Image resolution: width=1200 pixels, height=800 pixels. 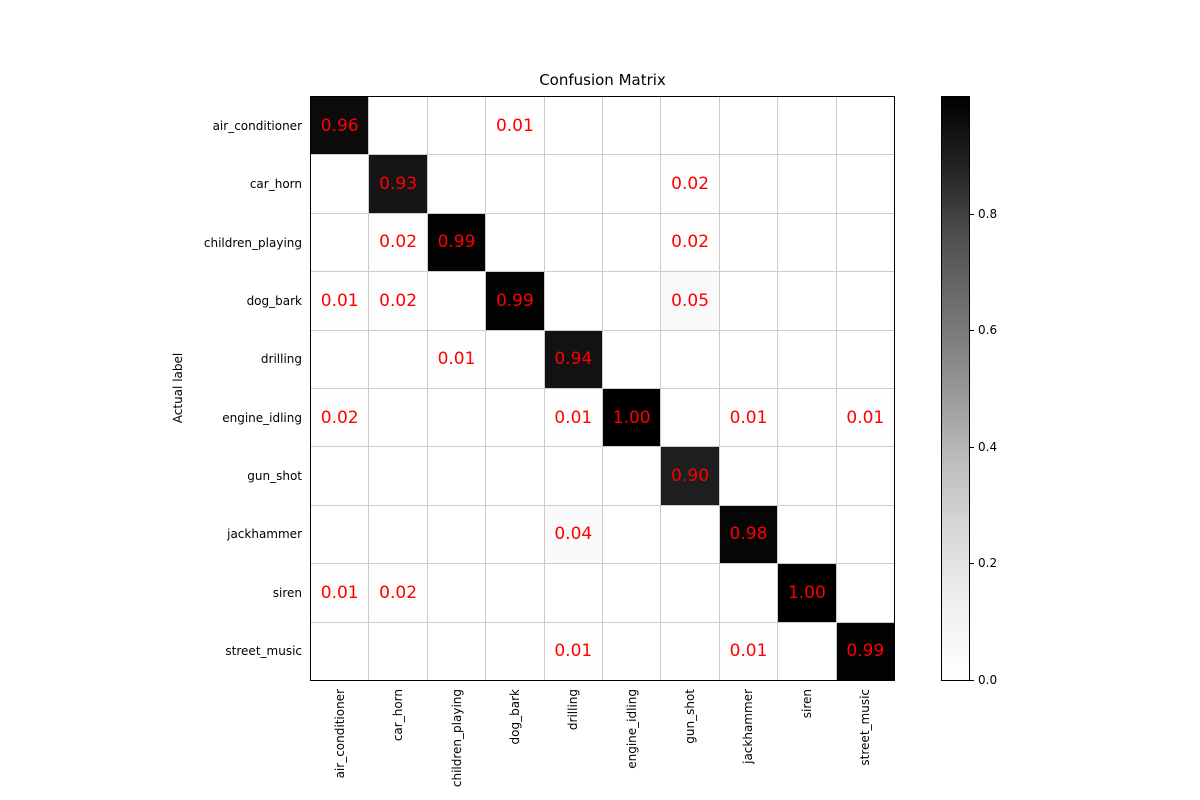 What do you see at coordinates (456, 738) in the screenshot?
I see `x-tick-label: children_playing` at bounding box center [456, 738].